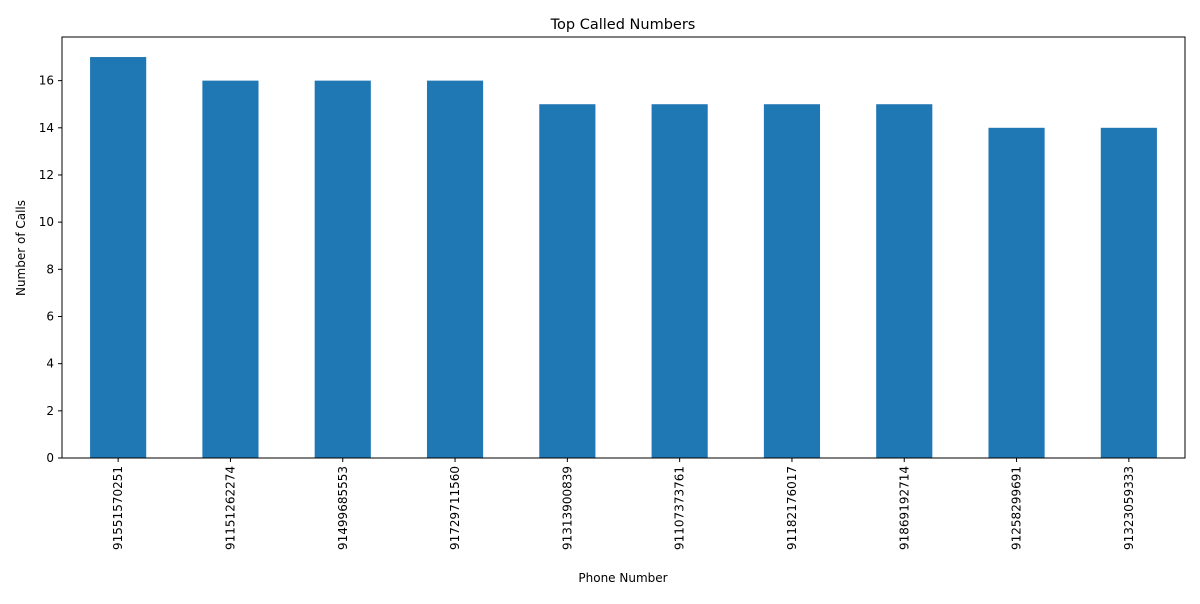 This screenshot has width=1200, height=604. I want to click on x-tick-label: 91499685553, so click(343, 508).